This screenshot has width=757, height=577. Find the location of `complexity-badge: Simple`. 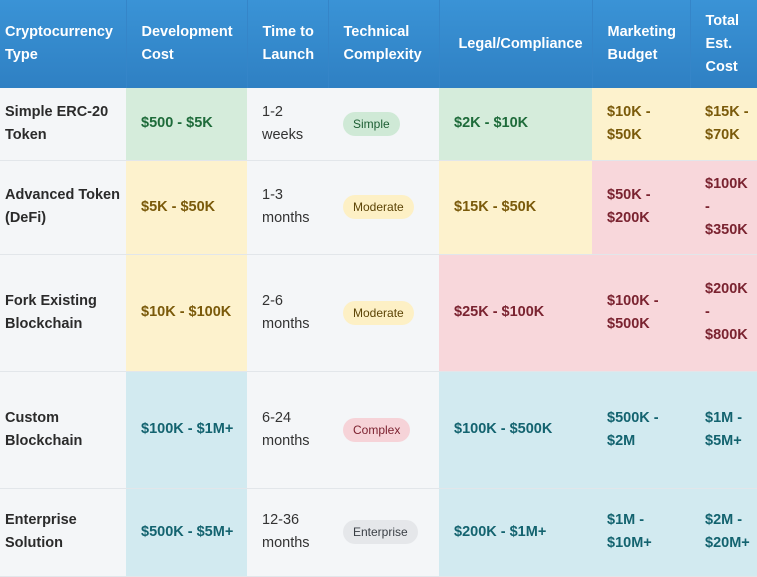

complexity-badge: Simple is located at coordinates (371, 123).